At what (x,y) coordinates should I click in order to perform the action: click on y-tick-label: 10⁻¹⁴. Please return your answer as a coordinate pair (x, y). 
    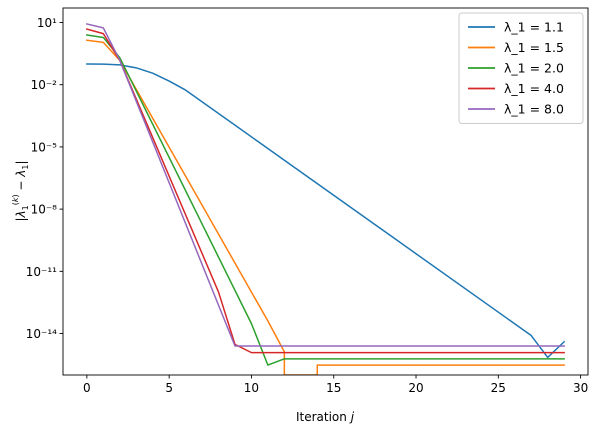
    Looking at the image, I should click on (41, 334).